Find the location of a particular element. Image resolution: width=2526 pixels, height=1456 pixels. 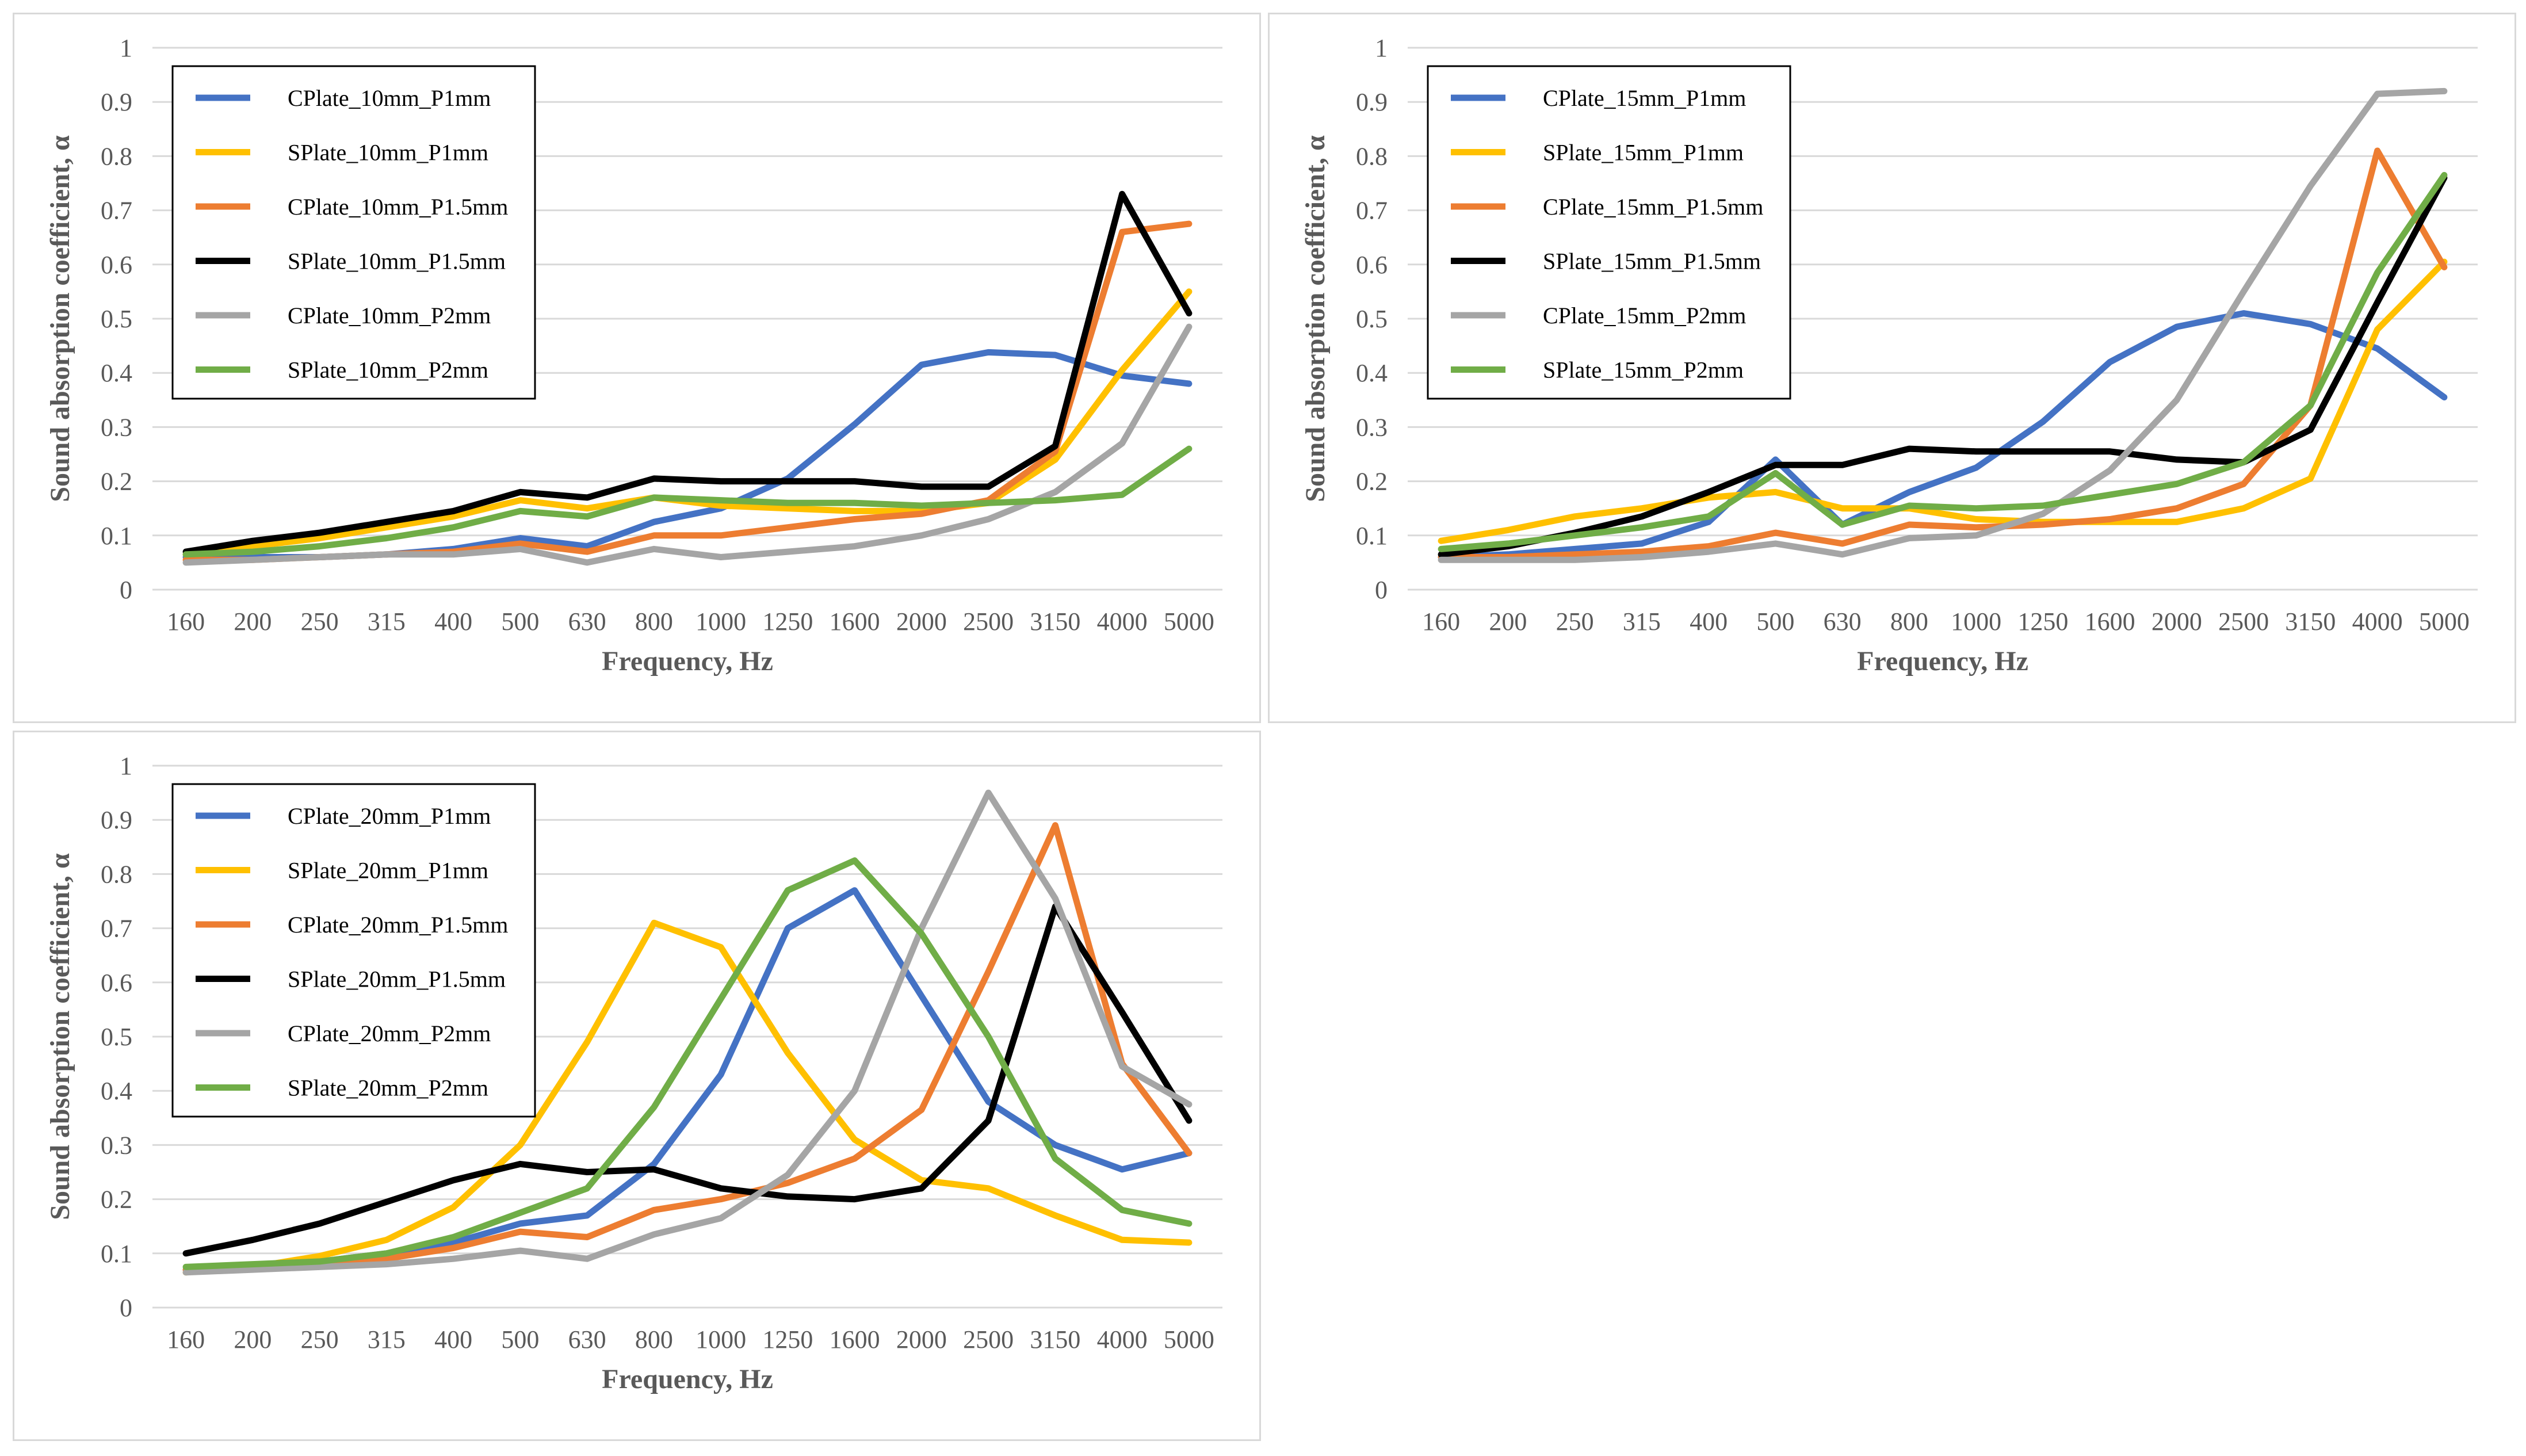

legend-box is located at coordinates (1609, 232).